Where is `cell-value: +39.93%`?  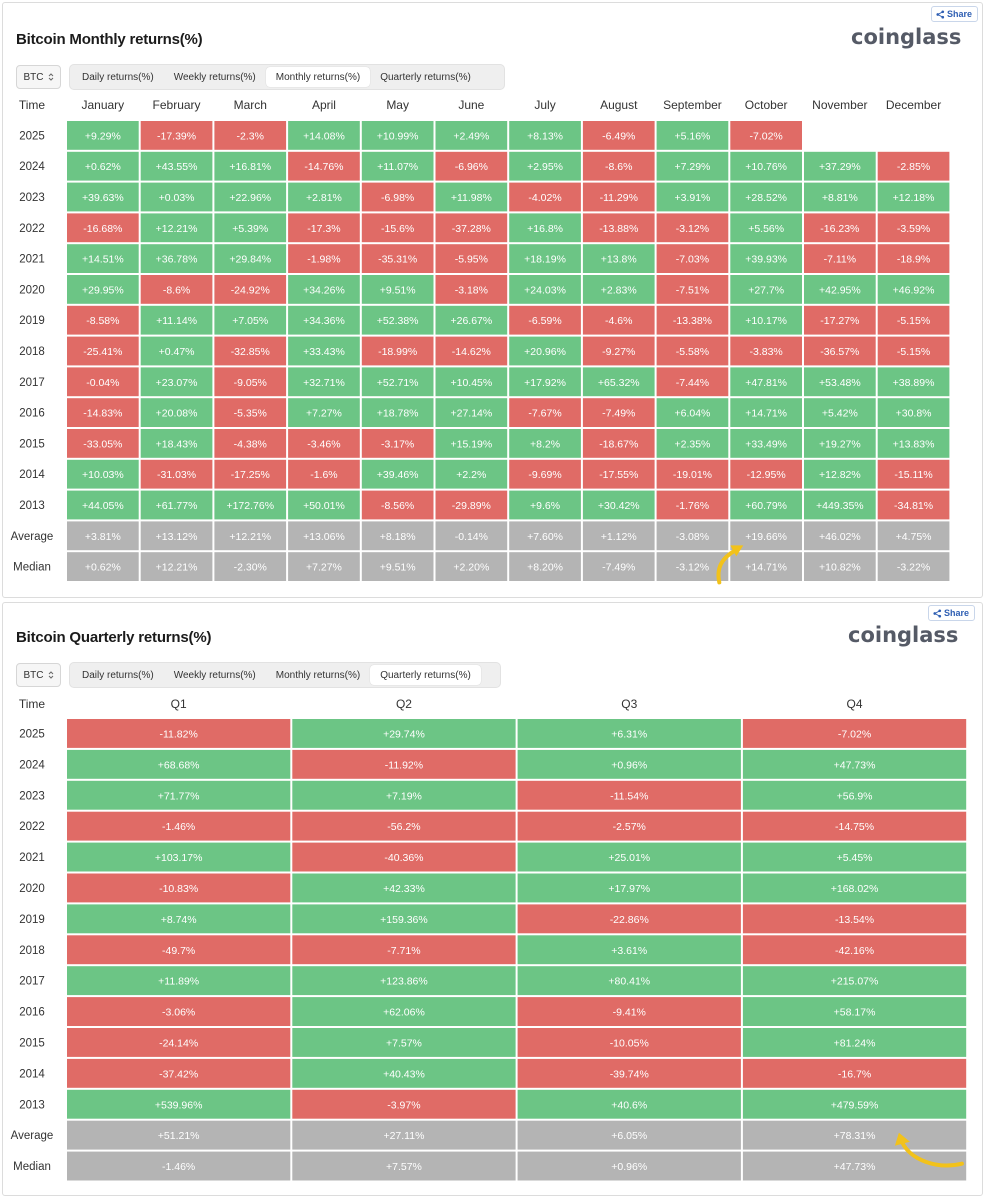
cell-value: +39.93% is located at coordinates (766, 260).